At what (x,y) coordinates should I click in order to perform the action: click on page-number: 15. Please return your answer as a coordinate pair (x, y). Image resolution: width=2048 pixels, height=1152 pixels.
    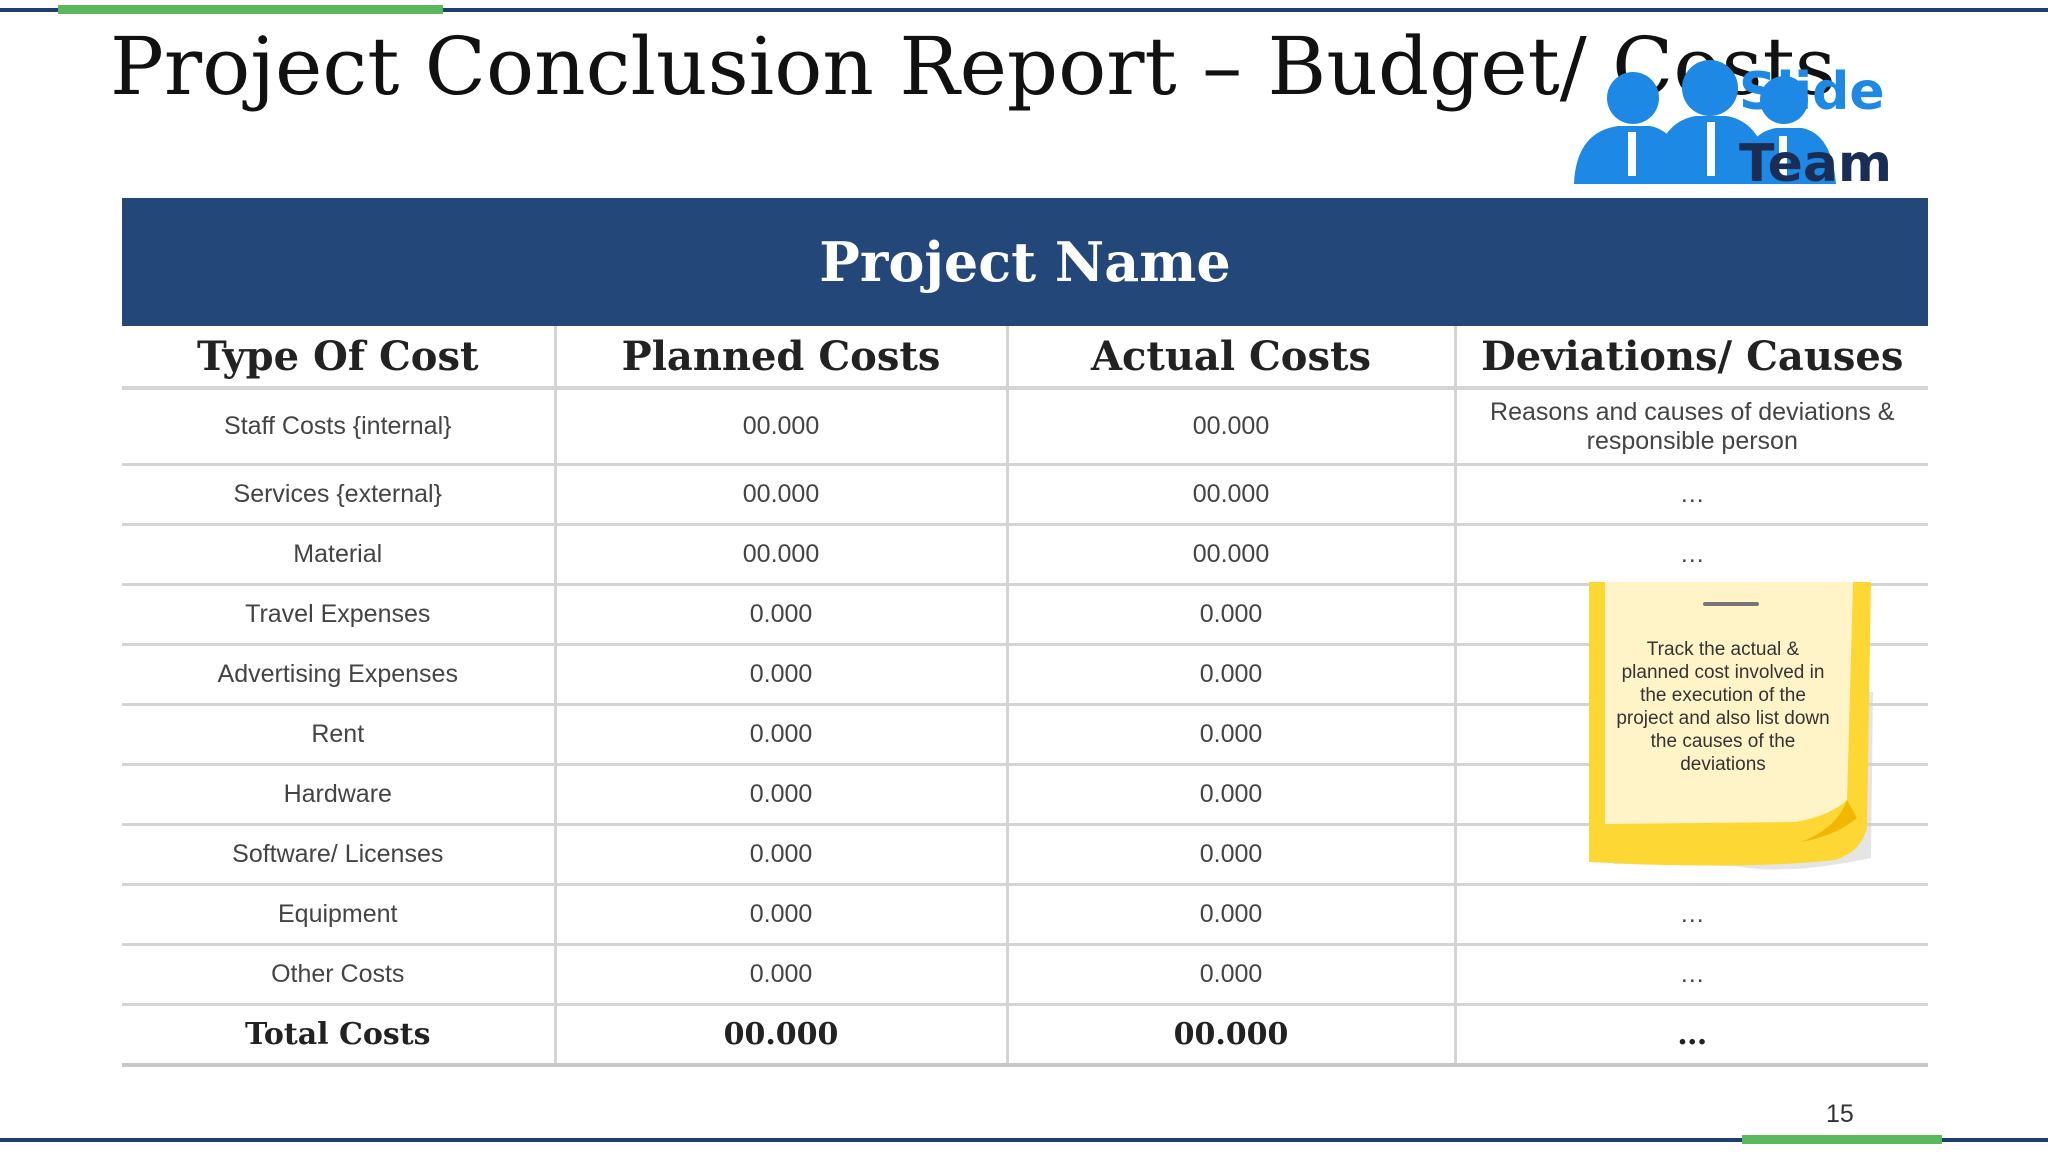
    Looking at the image, I should click on (1840, 1114).